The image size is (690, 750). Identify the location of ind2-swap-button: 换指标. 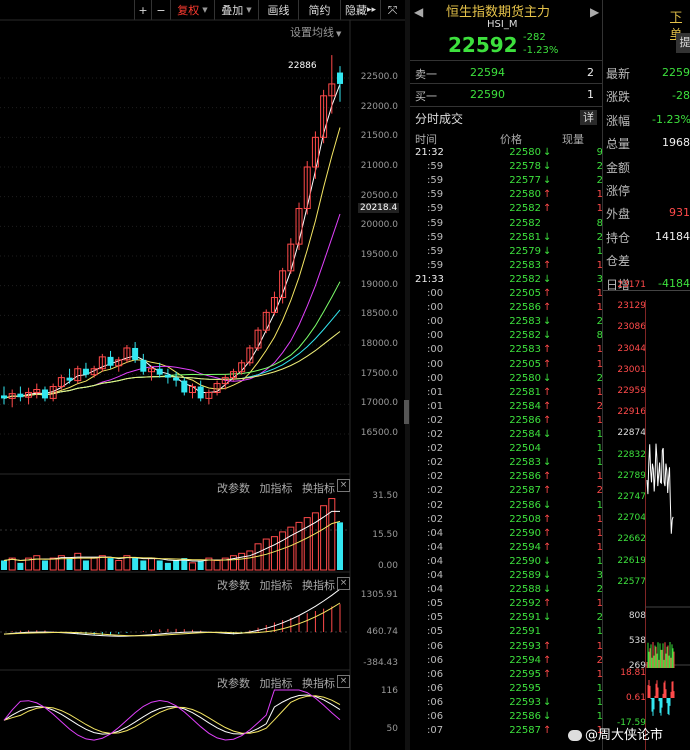
(318, 585).